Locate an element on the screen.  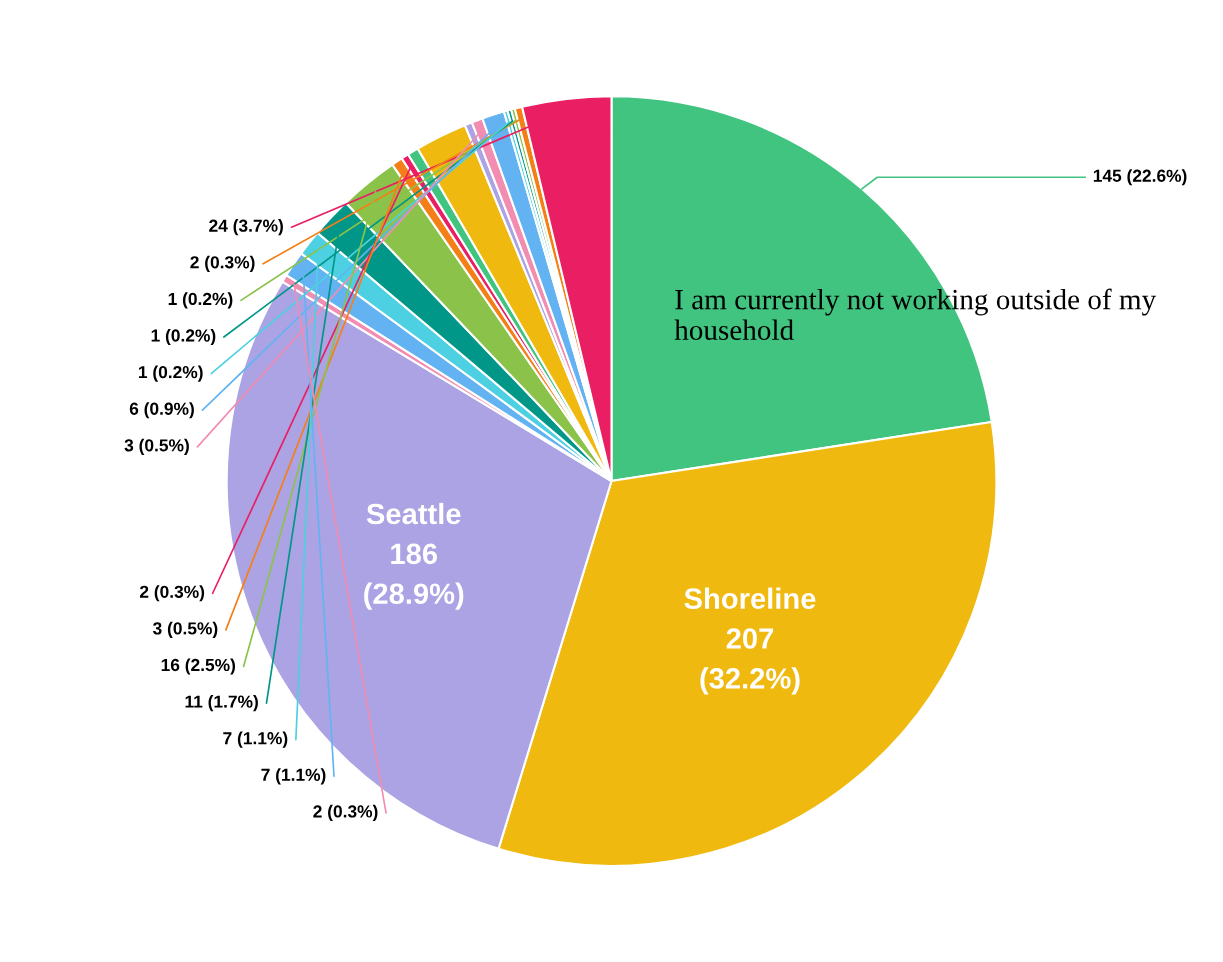
slice-label: Seattle is located at coordinates (413, 513).